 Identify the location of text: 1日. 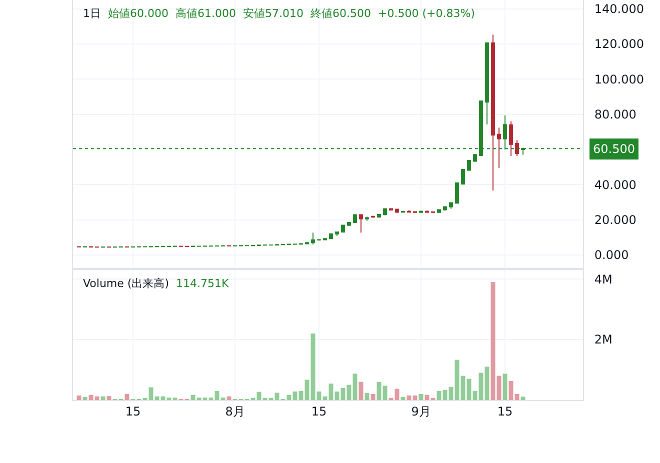
(92, 13).